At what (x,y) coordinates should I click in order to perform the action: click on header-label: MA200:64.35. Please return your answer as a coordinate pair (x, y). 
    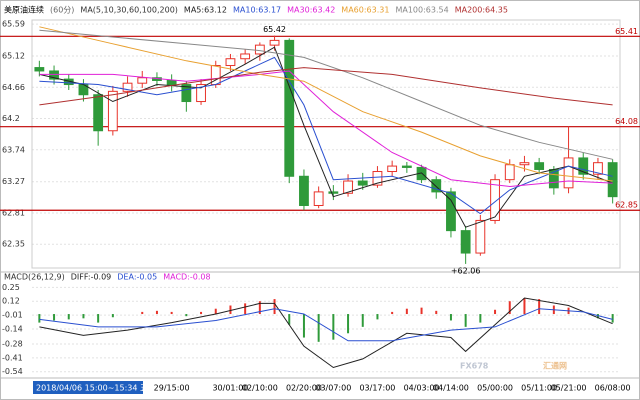
    Looking at the image, I should click on (481, 10).